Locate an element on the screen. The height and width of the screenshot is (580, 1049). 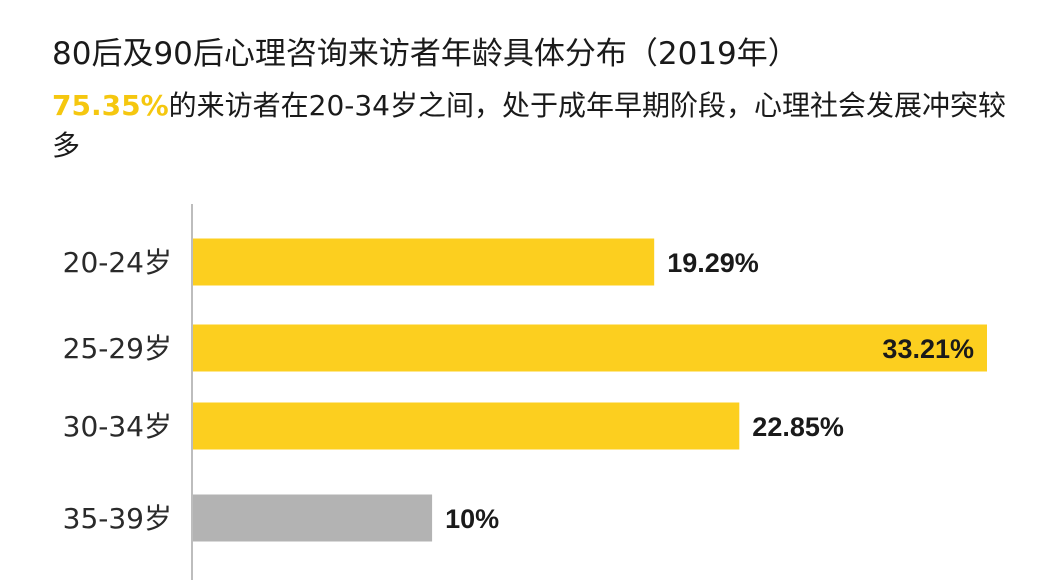
value-label: 33.21% is located at coordinates (928, 349).